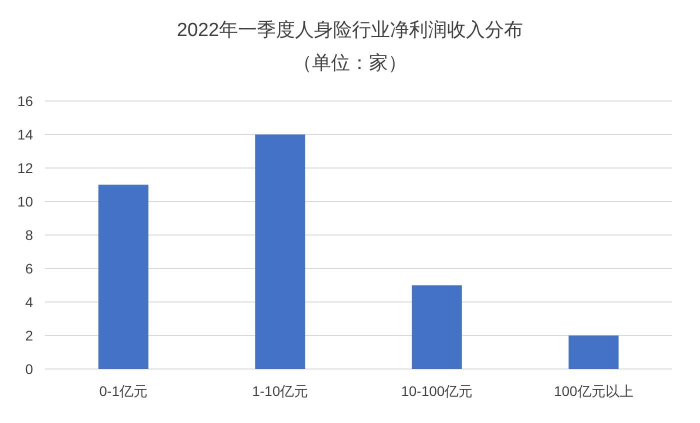  What do you see at coordinates (29, 235) in the screenshot?
I see `y-tick-label: 8` at bounding box center [29, 235].